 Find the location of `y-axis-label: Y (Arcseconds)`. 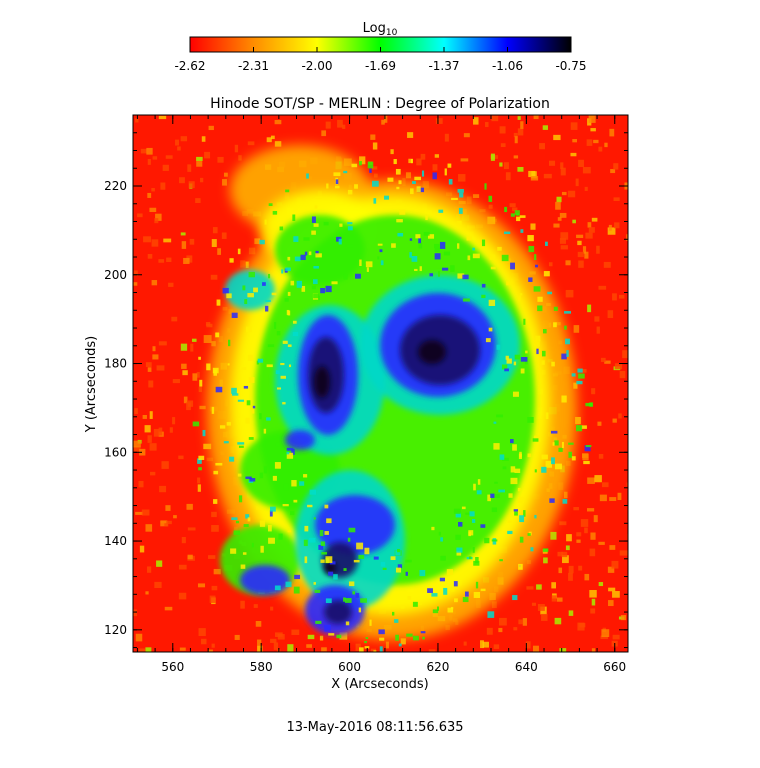

y-axis-label: Y (Arcseconds) is located at coordinates (91, 384).